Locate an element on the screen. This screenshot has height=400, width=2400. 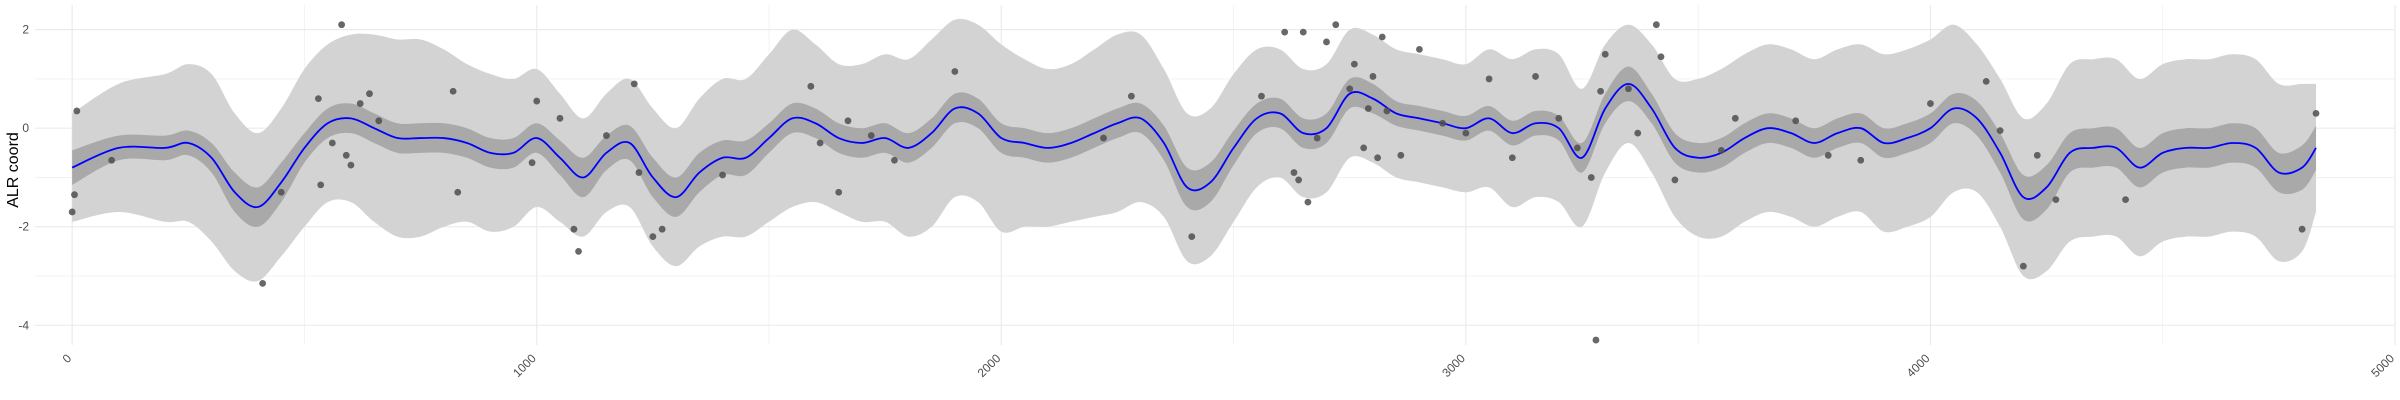
y-tick-label: -2 is located at coordinates (23, 227).